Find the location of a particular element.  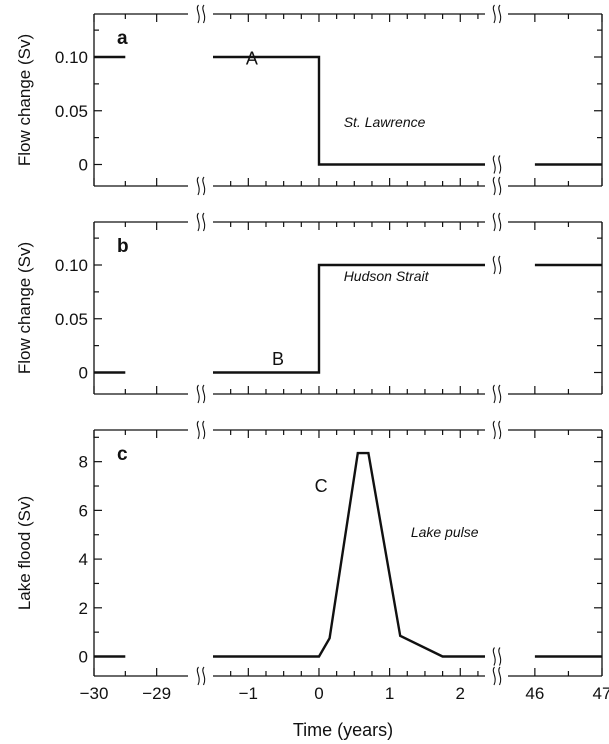

series-annotation: Lake pulse is located at coordinates (445, 532).